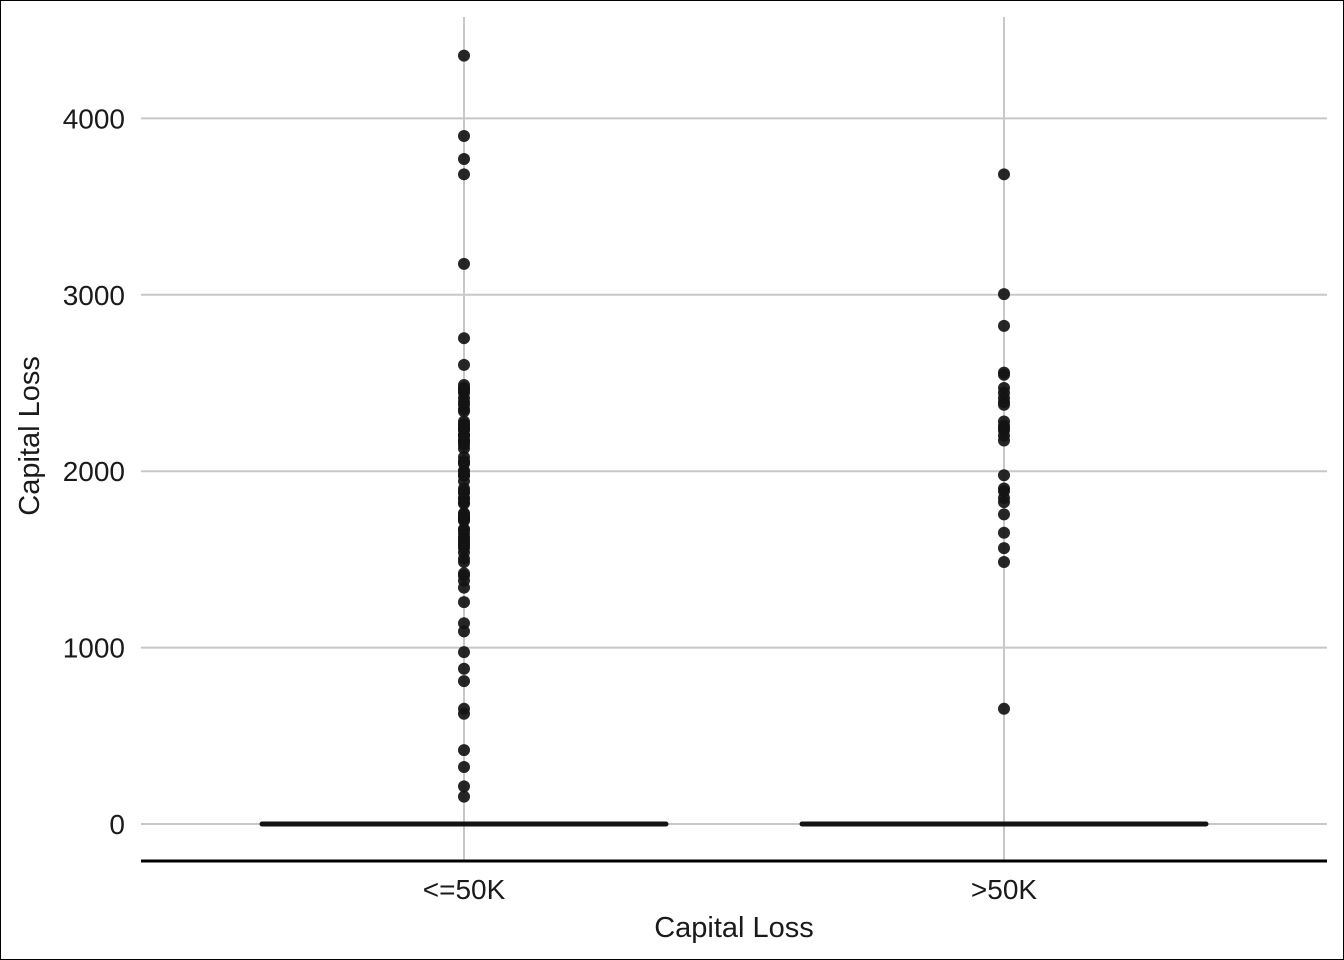  I want to click on x-tick-labels: <=50K >50K, so click(730, 889).